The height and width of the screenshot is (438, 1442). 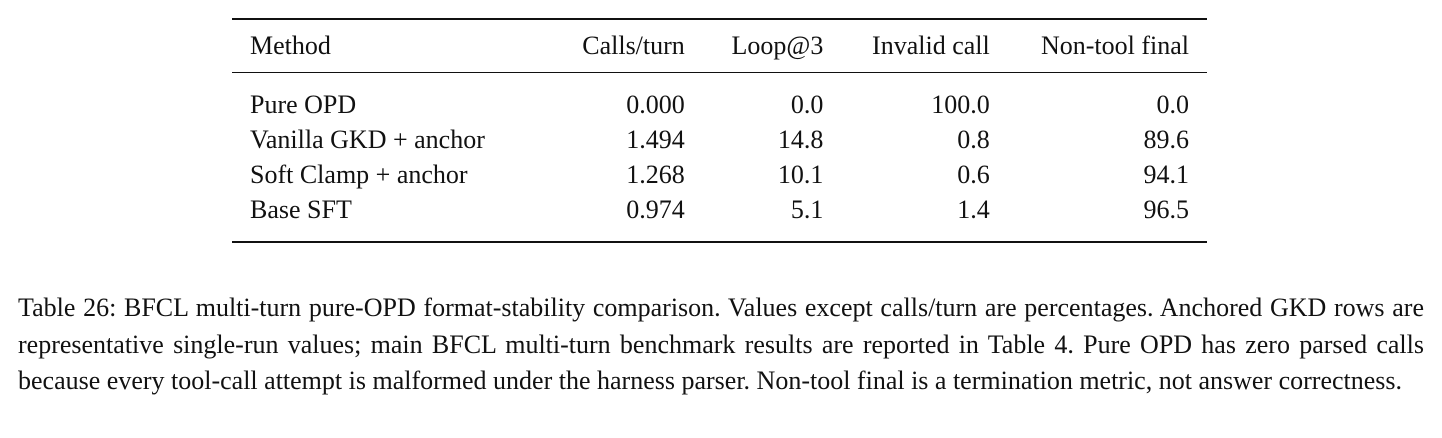 What do you see at coordinates (290, 45) in the screenshot?
I see `column-header-method: Method` at bounding box center [290, 45].